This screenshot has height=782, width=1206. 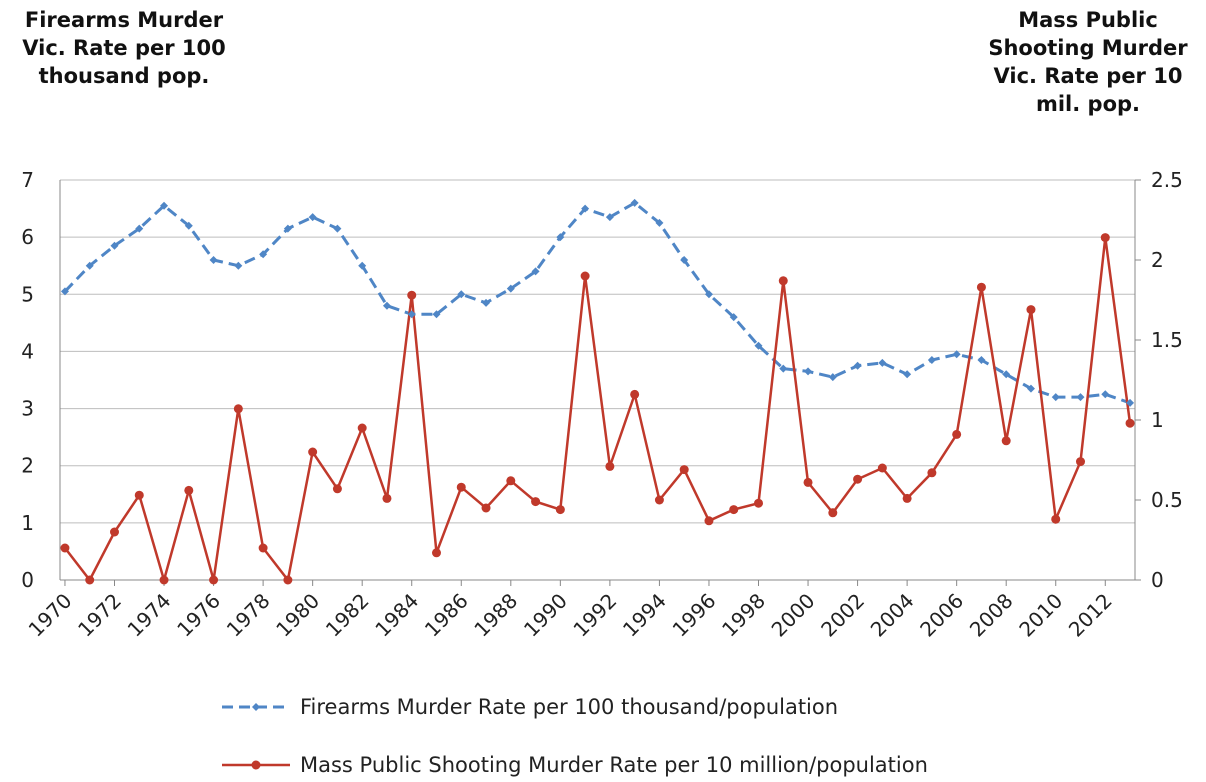 I want to click on x-tick-label: 1984, so click(x=396, y=615).